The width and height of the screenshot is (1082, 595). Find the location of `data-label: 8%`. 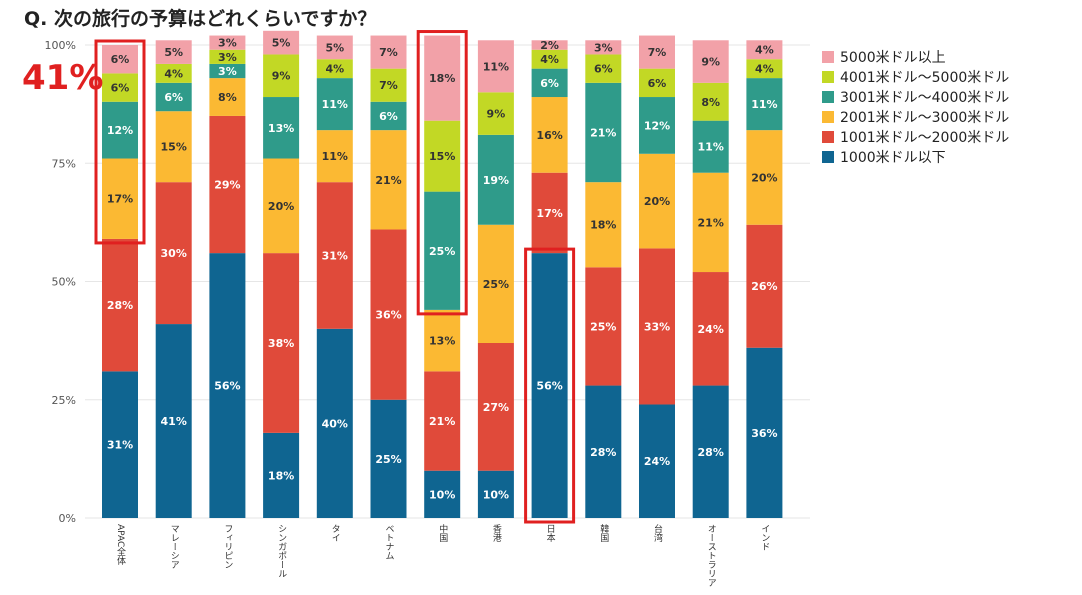

data-label: 8% is located at coordinates (227, 97).